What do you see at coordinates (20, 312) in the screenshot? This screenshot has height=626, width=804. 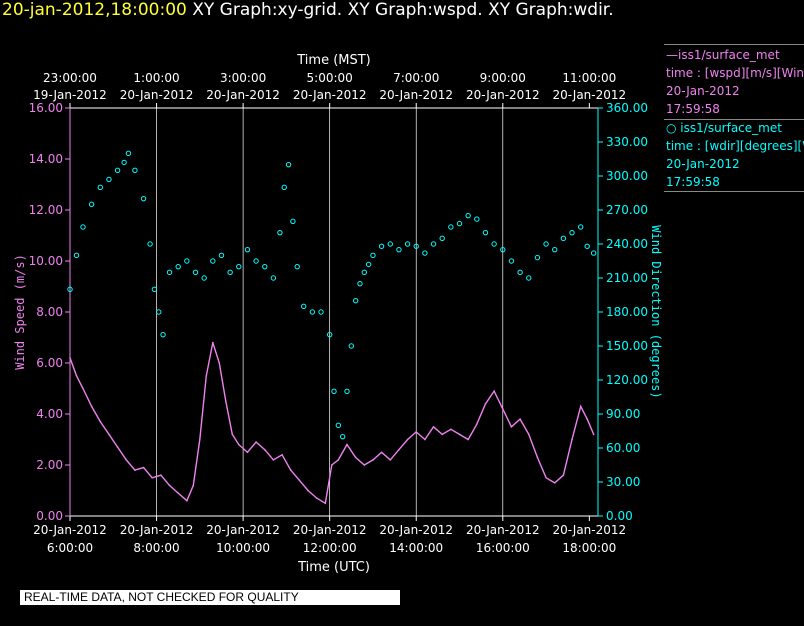 I see `left-axis-label: Wind Speed (m/s)` at bounding box center [20, 312].